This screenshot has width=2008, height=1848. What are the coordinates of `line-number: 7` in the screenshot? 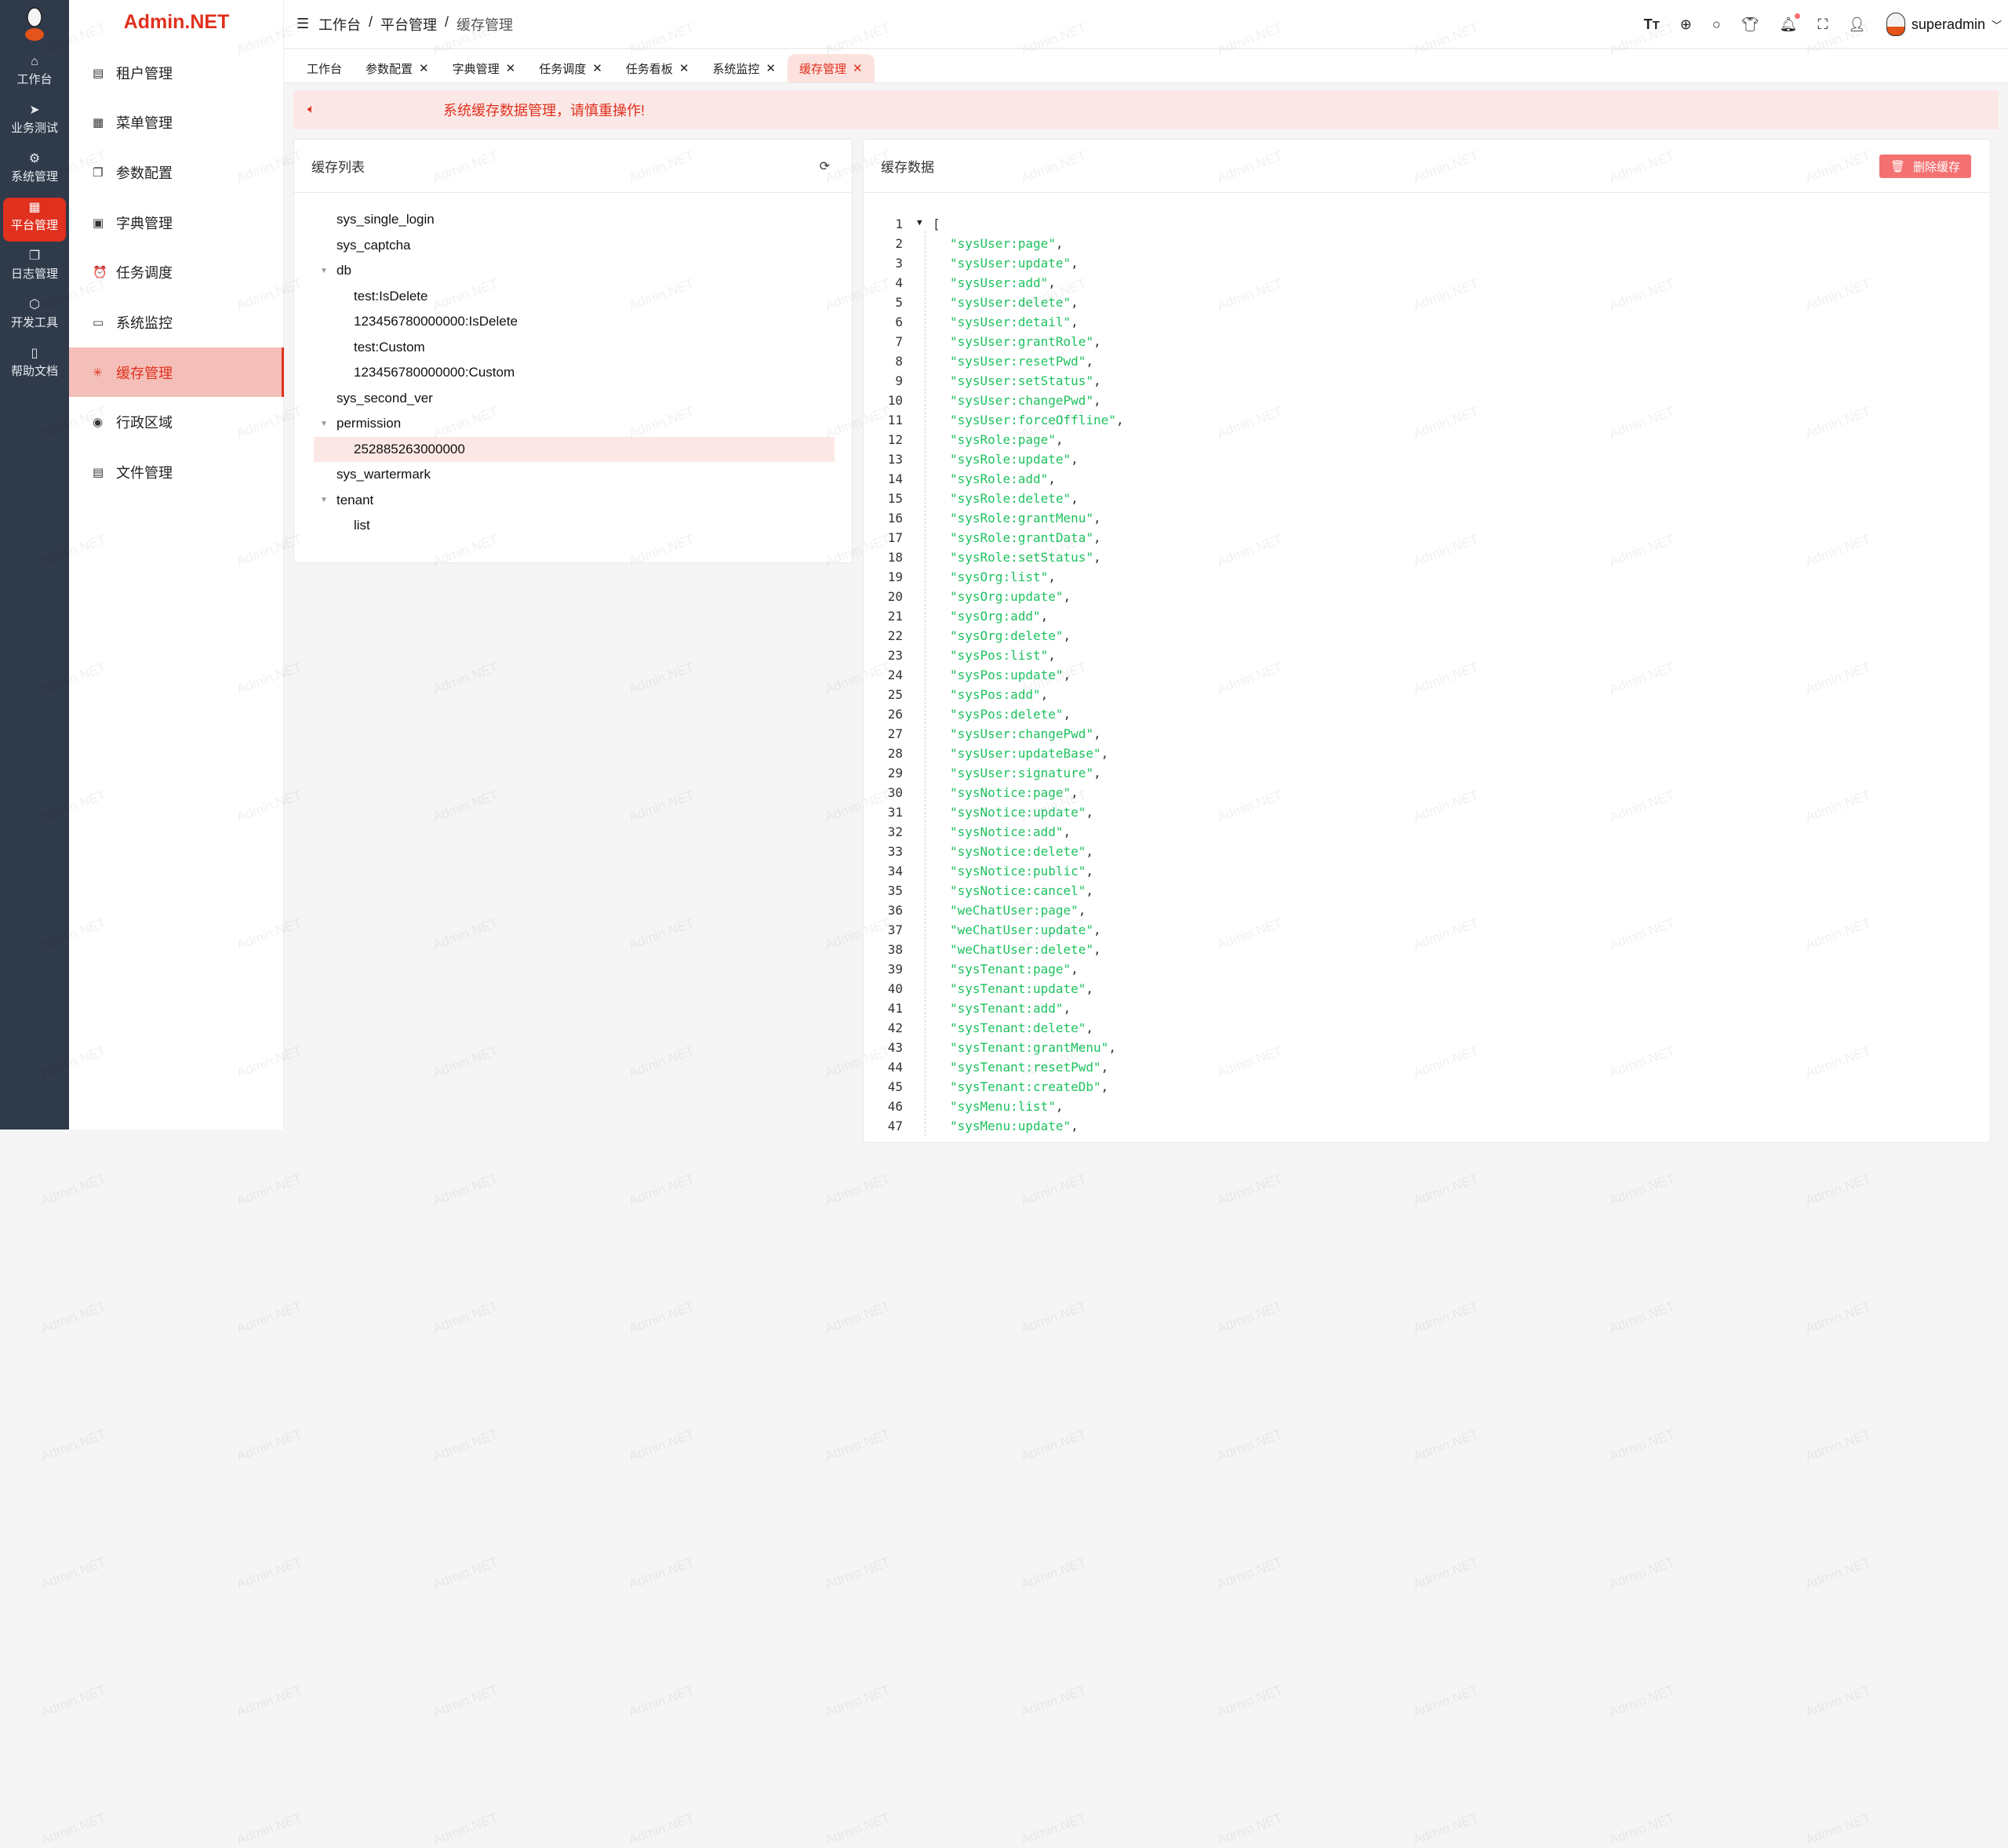 It's located at (899, 341).